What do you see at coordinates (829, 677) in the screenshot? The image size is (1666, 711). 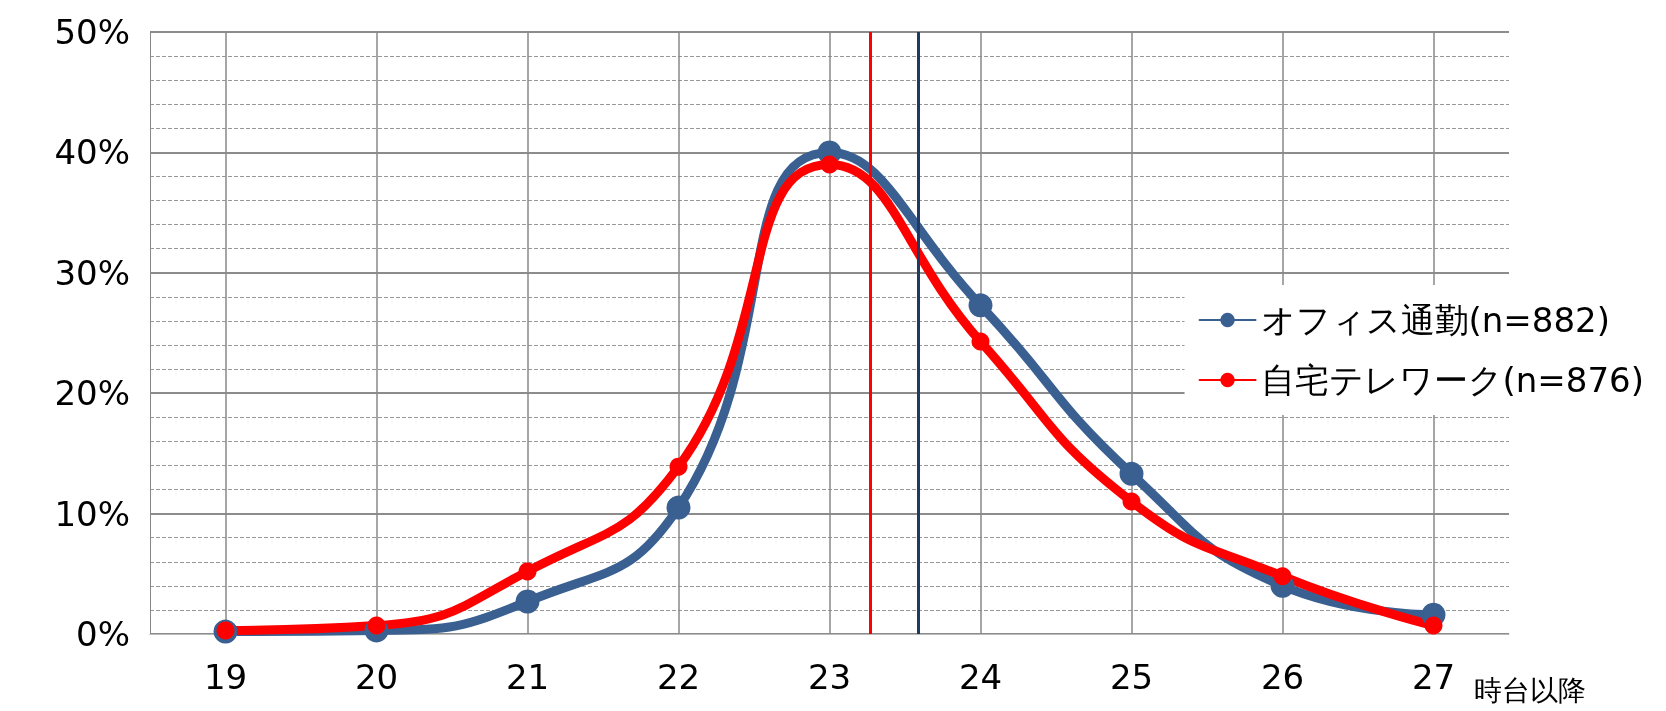 I see `x-tick-label: 23` at bounding box center [829, 677].